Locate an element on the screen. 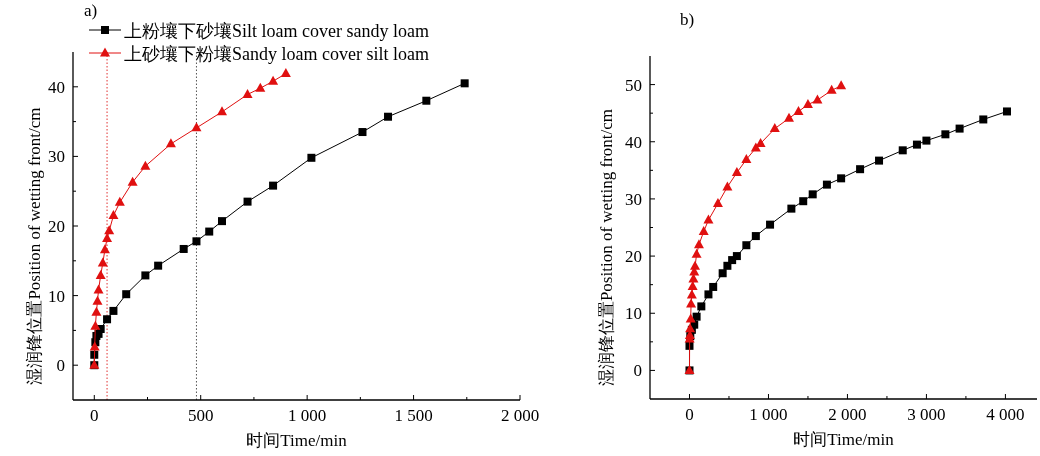 This screenshot has height=456, width=1040. x-tick-label: 4 000 is located at coordinates (1005, 414).